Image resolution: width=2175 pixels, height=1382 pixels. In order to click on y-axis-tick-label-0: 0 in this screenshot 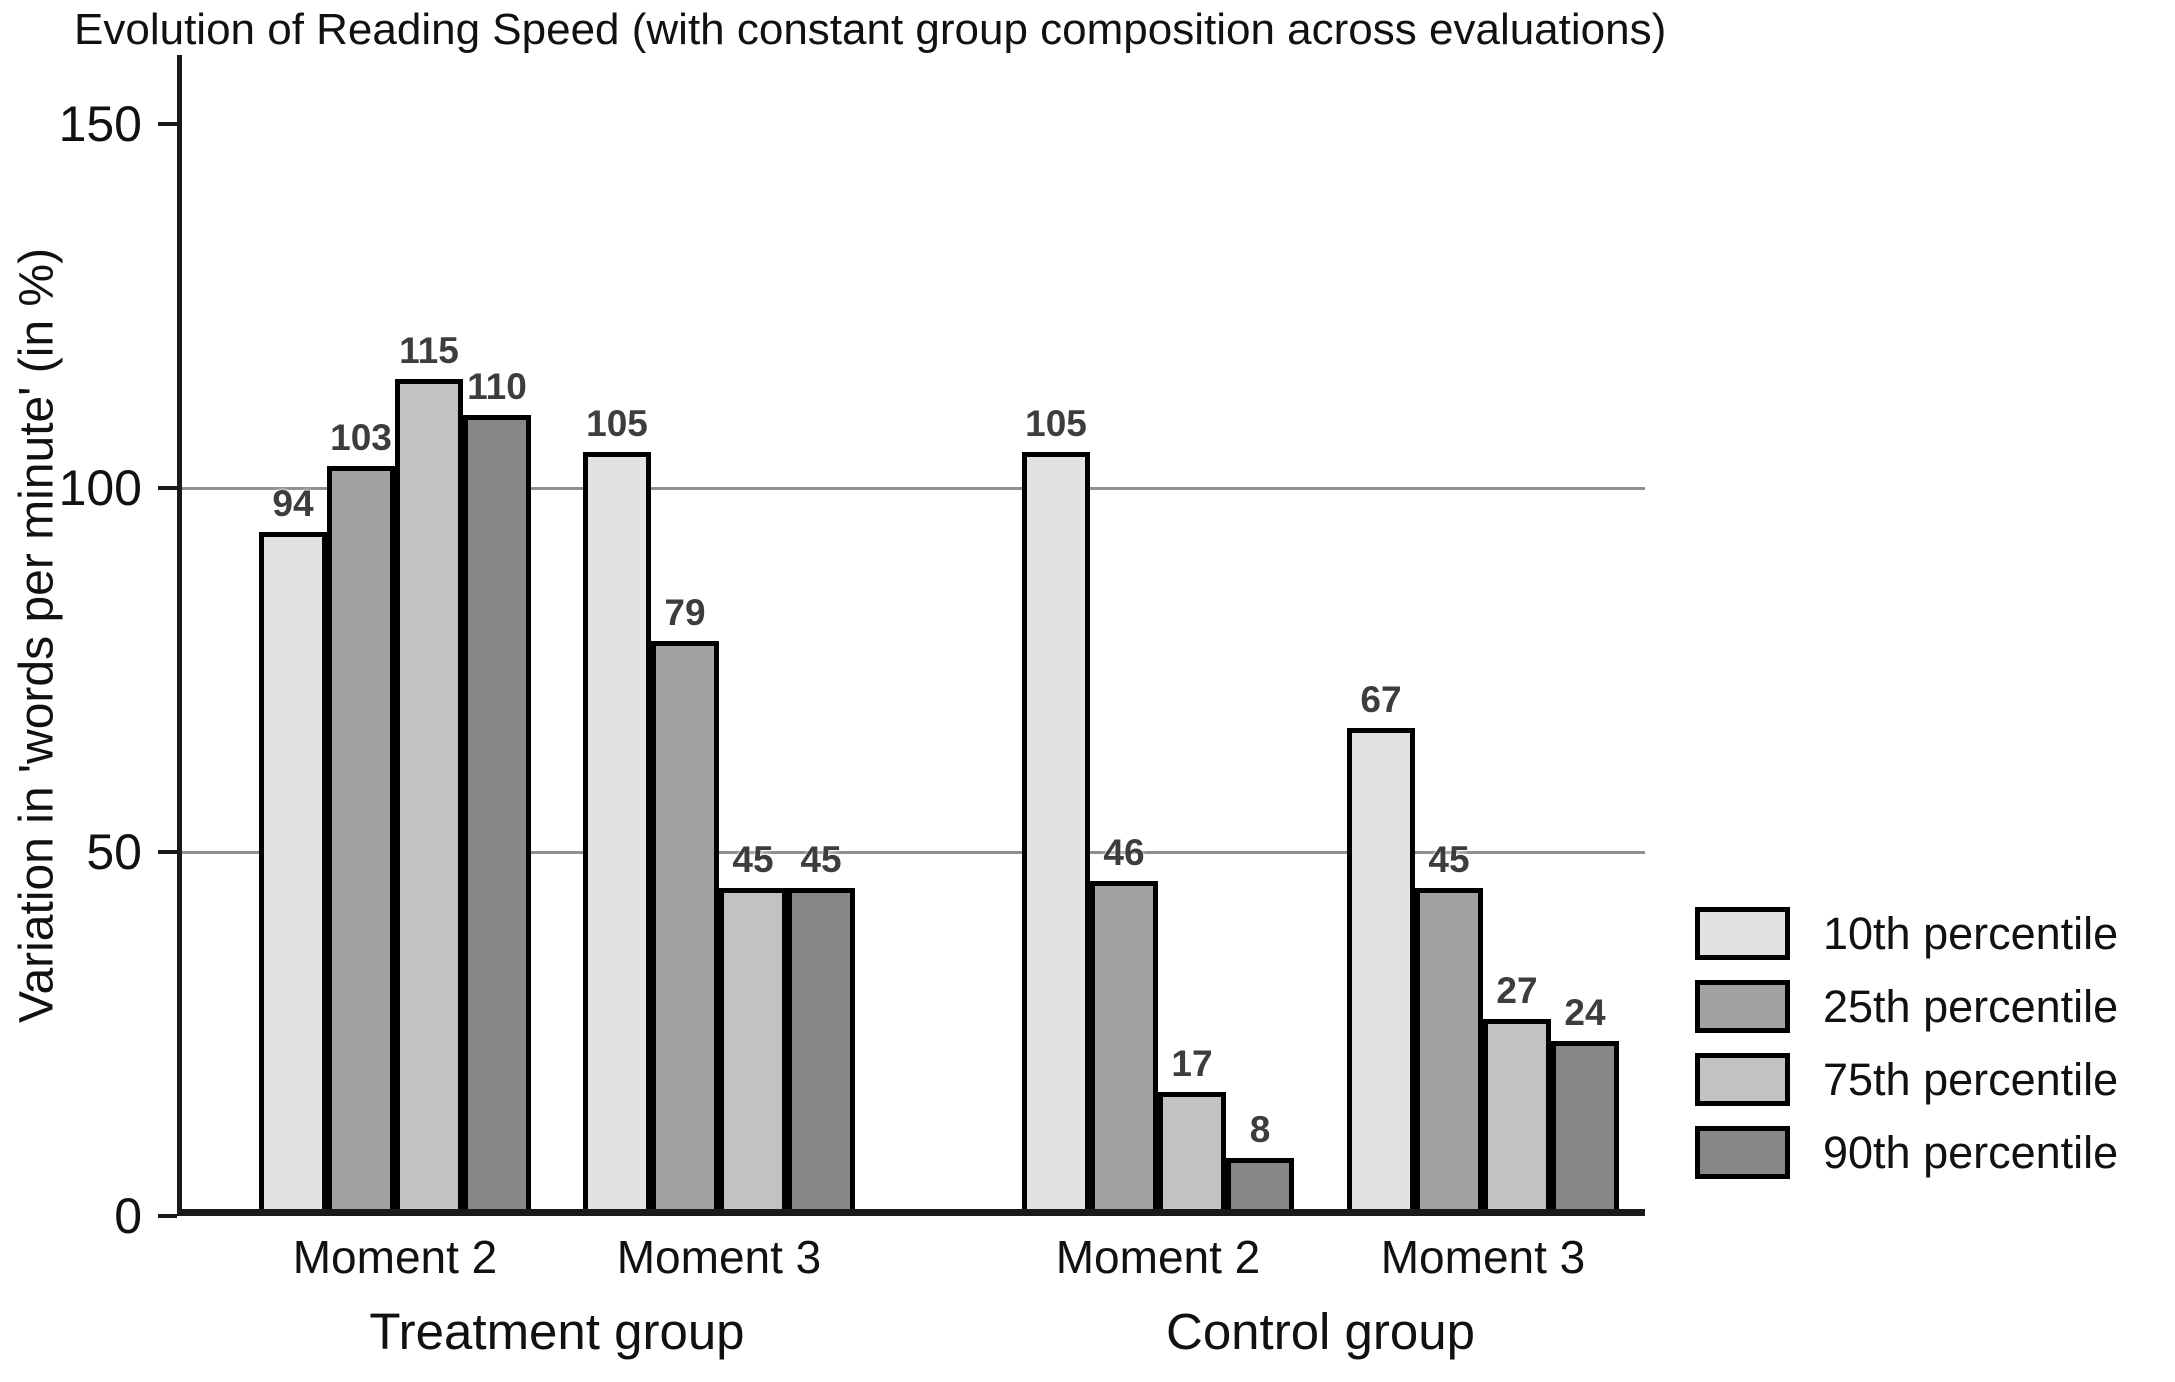, I will do `click(128, 1216)`.